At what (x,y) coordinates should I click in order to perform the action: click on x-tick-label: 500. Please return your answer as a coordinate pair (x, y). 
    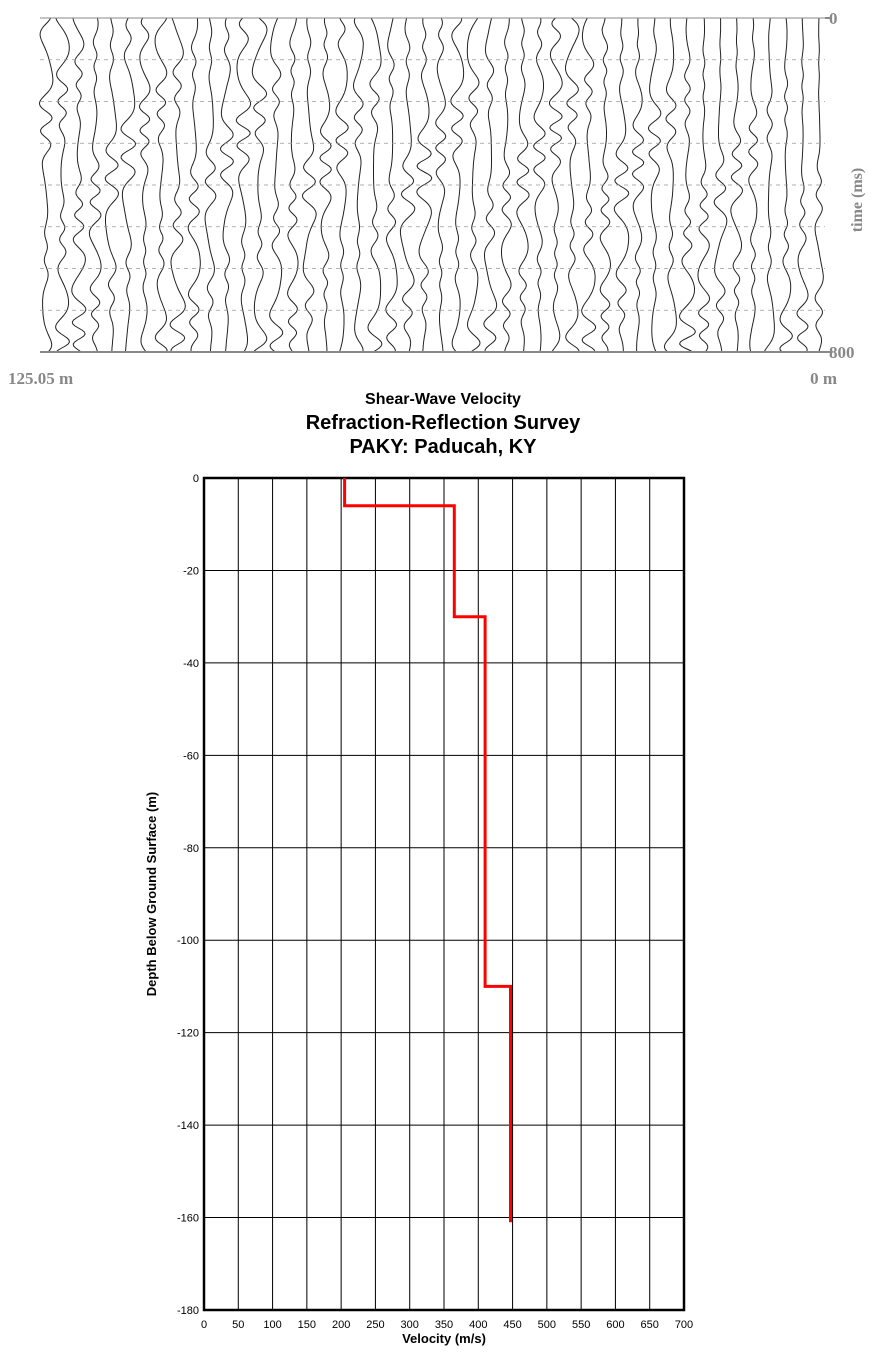
    Looking at the image, I should click on (547, 1325).